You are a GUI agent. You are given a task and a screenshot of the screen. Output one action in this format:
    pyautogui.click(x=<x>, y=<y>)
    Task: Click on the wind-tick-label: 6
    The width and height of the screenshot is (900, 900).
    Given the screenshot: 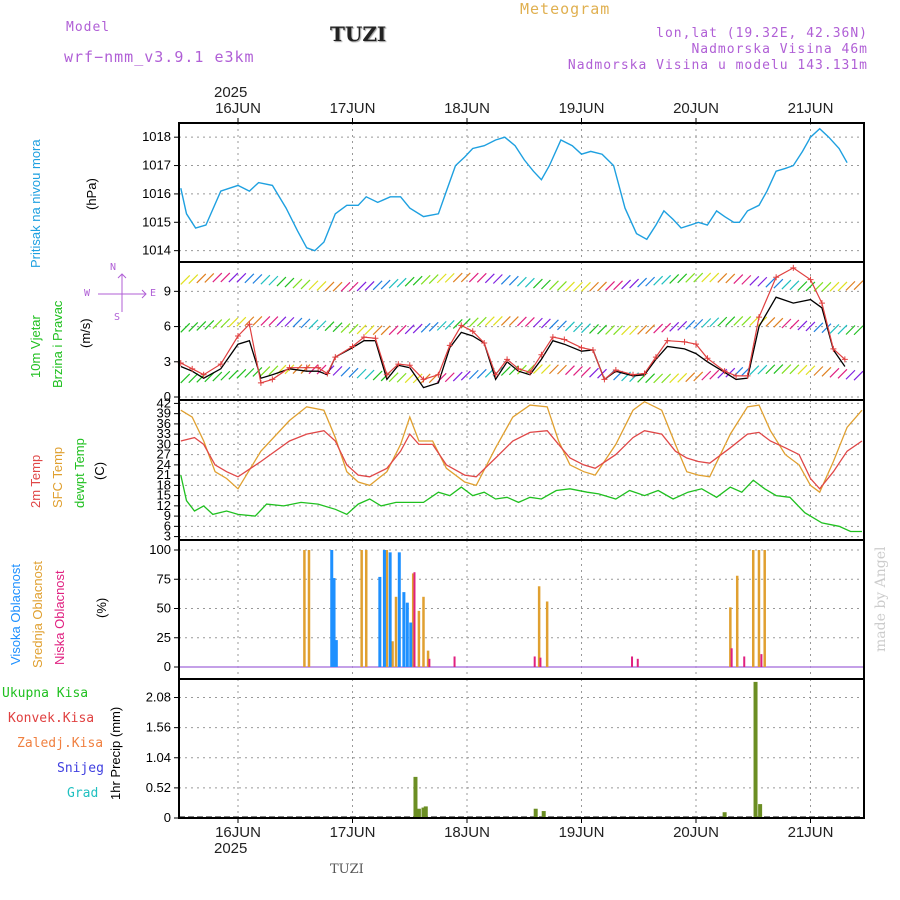 What is the action you would take?
    pyautogui.click(x=167, y=326)
    